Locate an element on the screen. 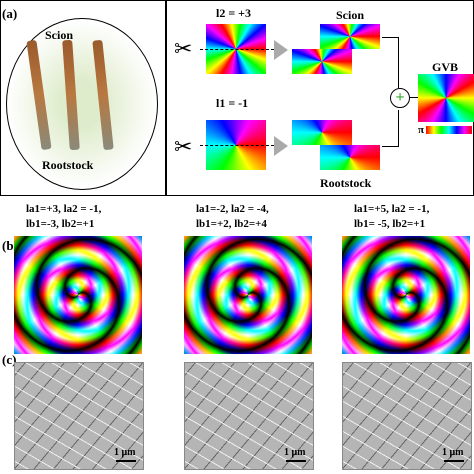 This screenshot has height=474, width=474. charge-label: l1 = -1 is located at coordinates (232, 103).